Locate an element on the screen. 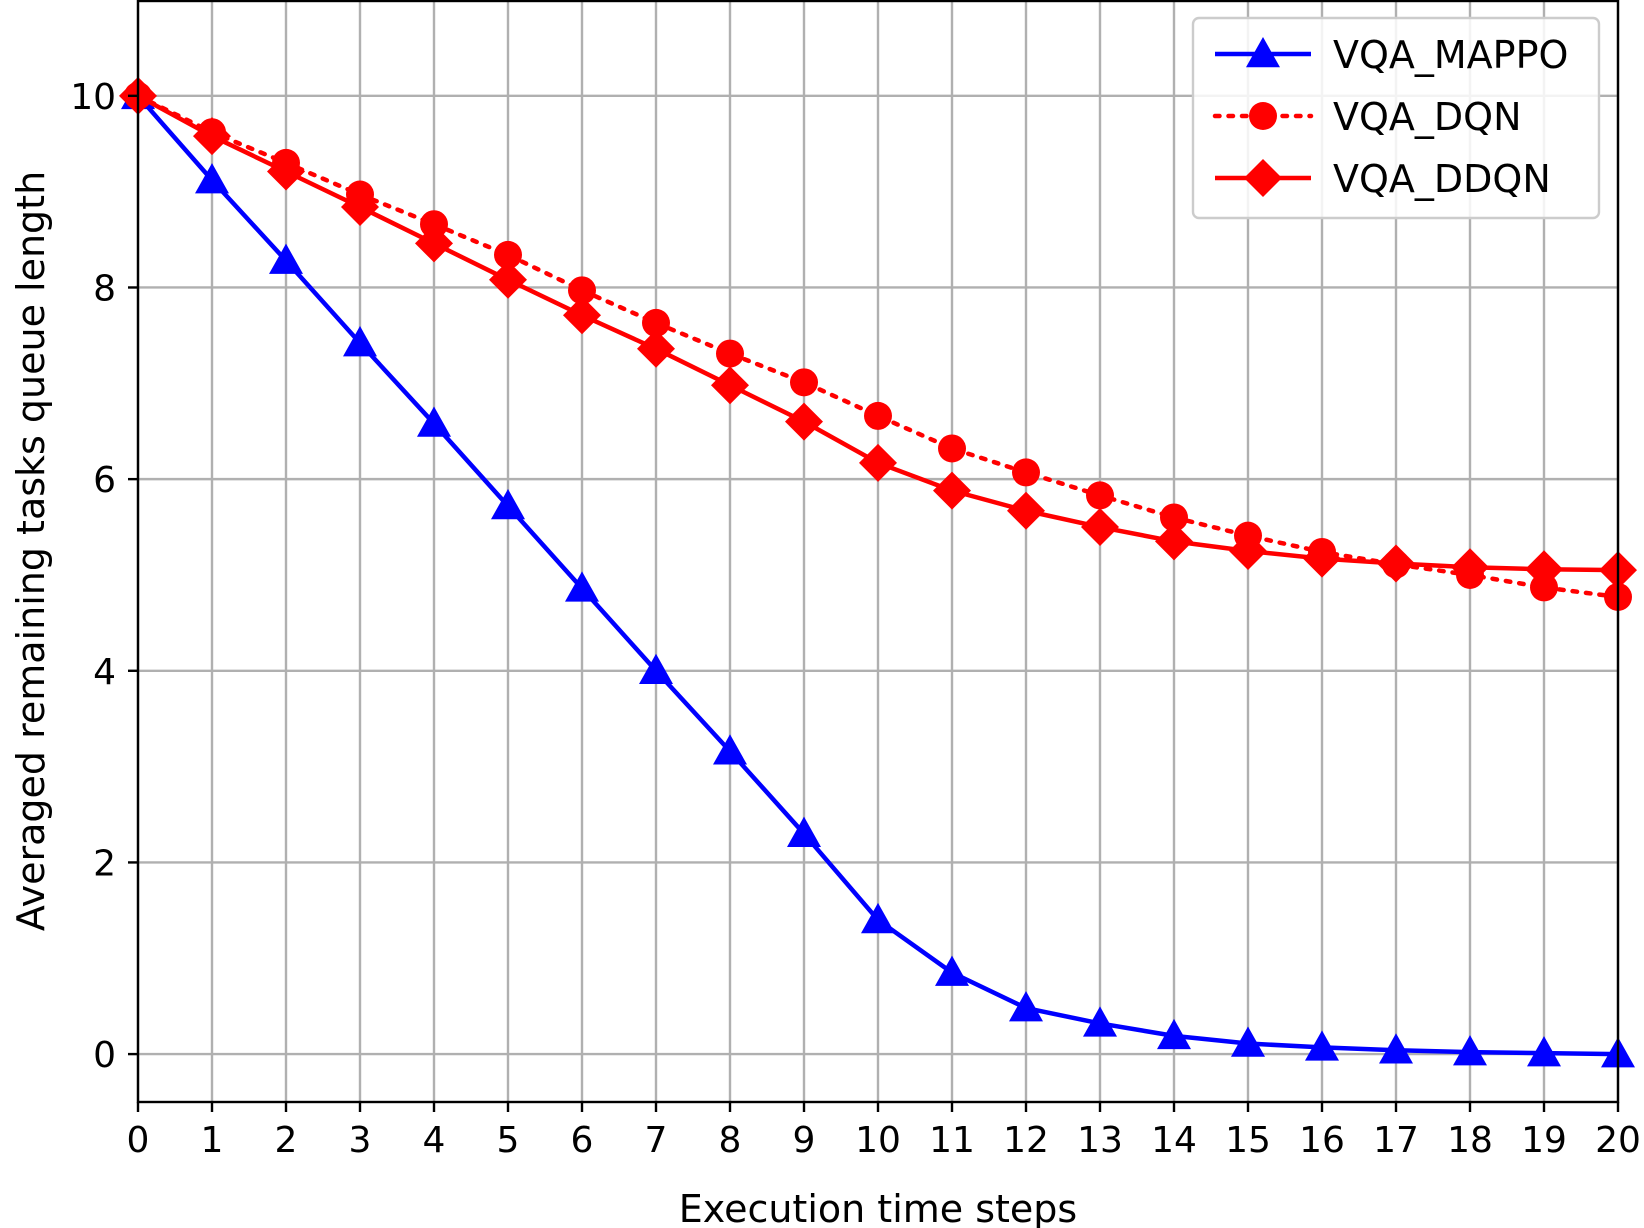 The image size is (1644, 1228). x-tick-label: 19 is located at coordinates (1544, 1140).